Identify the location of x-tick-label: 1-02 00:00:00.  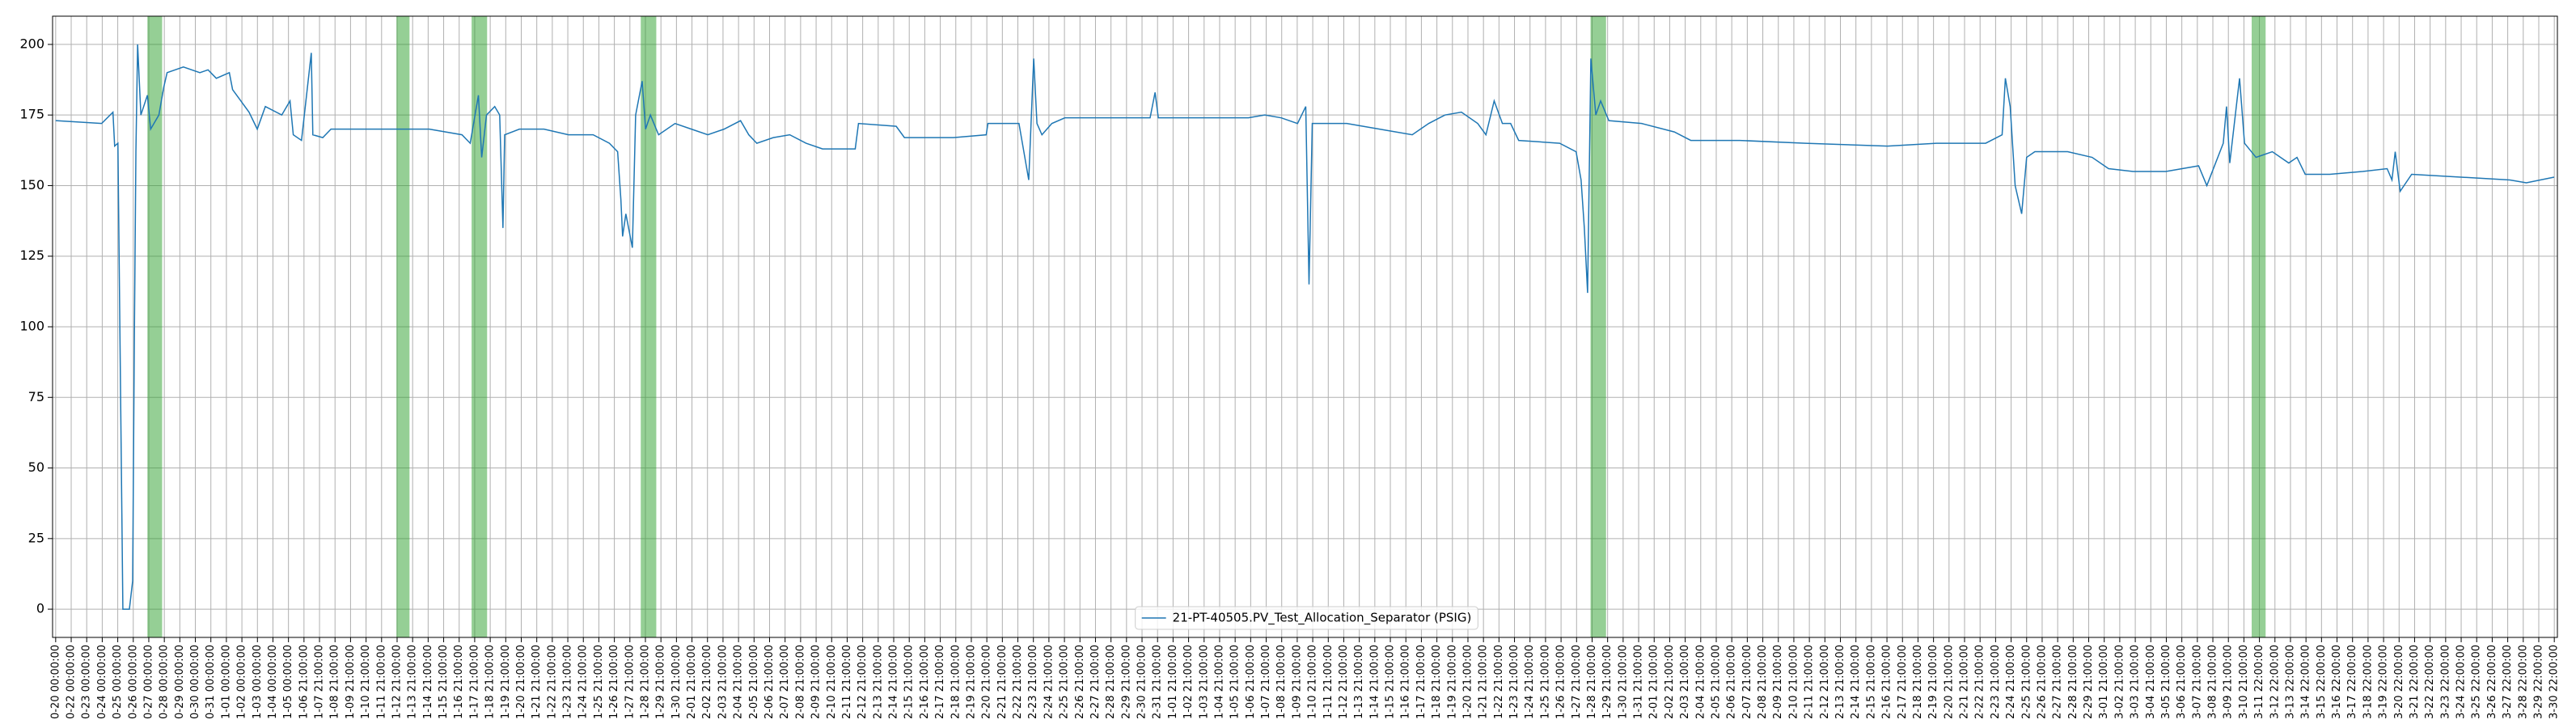
(242, 682).